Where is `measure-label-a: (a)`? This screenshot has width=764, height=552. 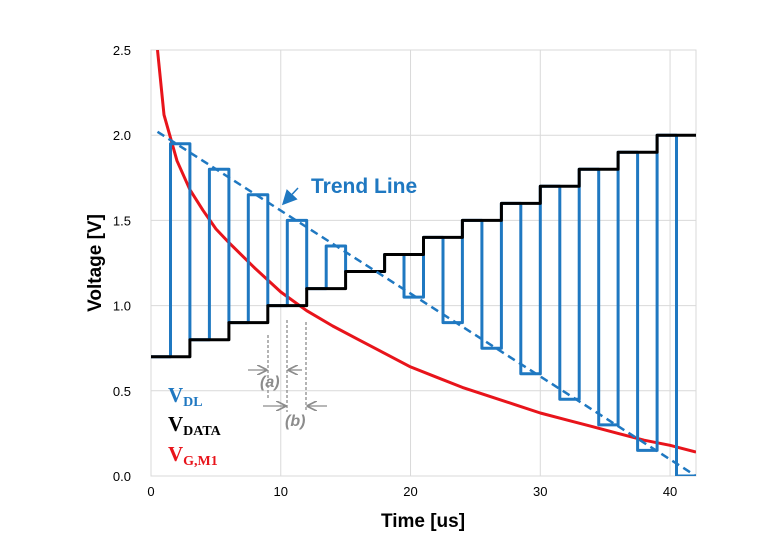
measure-label-a: (a) is located at coordinates (270, 382).